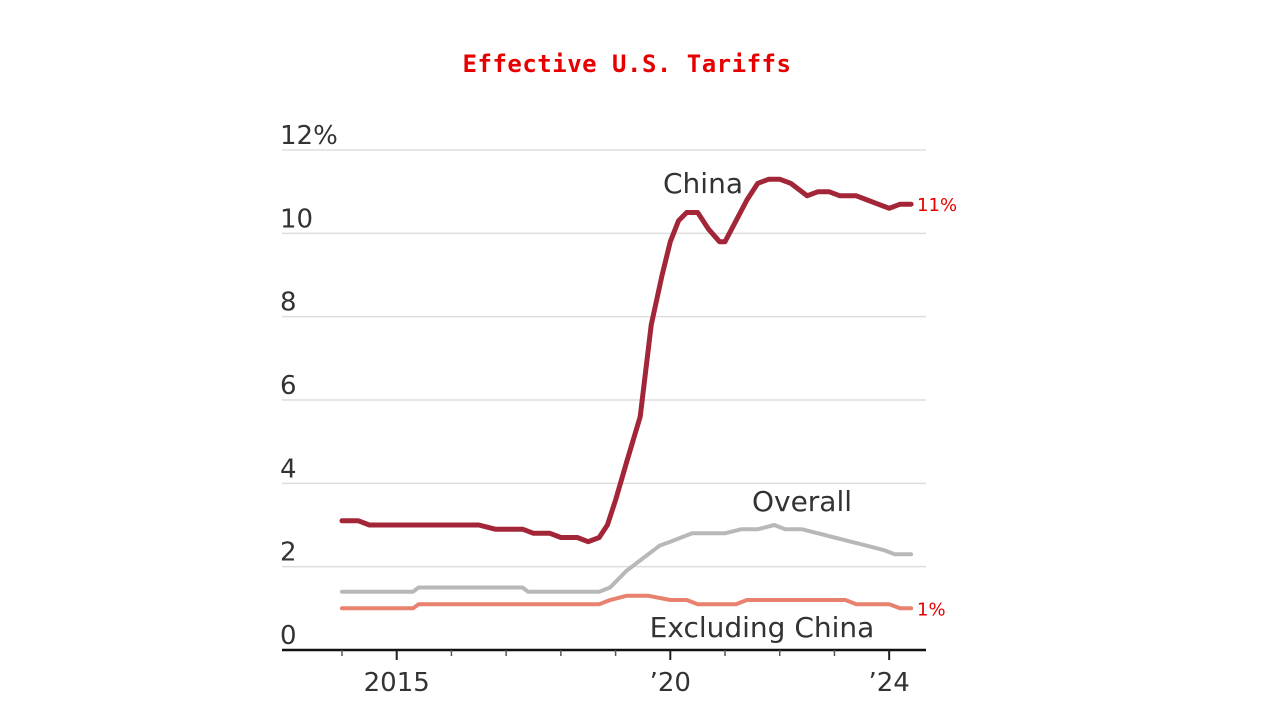 This screenshot has height=720, width=1280. Describe the element at coordinates (670, 683) in the screenshot. I see `x-tick-label-2020: ’20` at that location.